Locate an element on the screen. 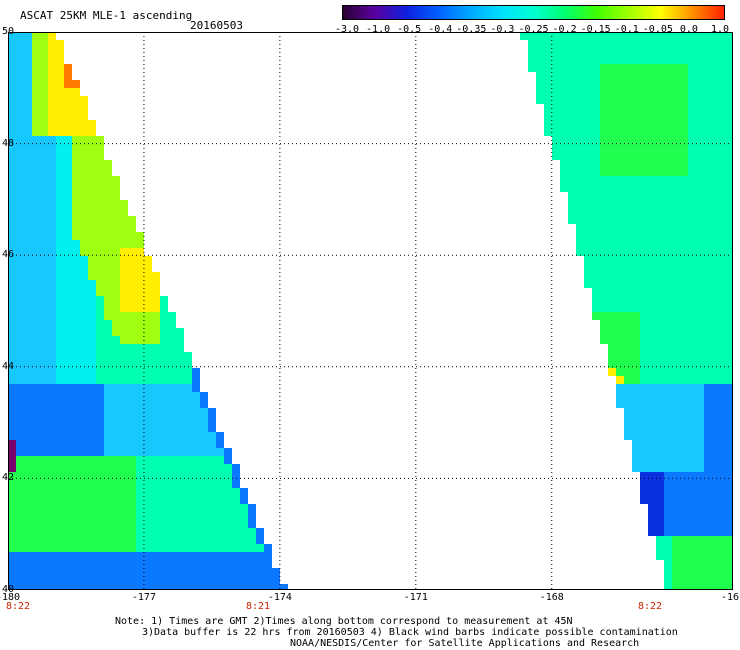 This screenshot has height=650, width=740. colorbar-tick-label: -0.1 is located at coordinates (626, 29).